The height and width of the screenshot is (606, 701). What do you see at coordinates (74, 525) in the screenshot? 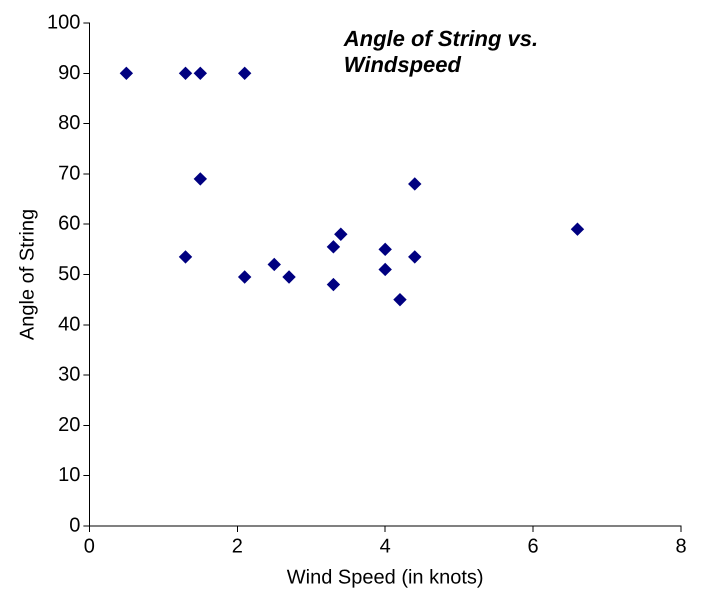
I see `y-tick-label: 0` at bounding box center [74, 525].